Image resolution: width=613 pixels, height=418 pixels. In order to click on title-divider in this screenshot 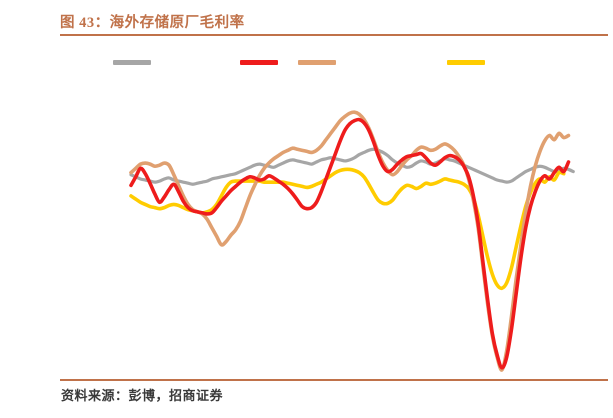, I will do `click(334, 35)`.